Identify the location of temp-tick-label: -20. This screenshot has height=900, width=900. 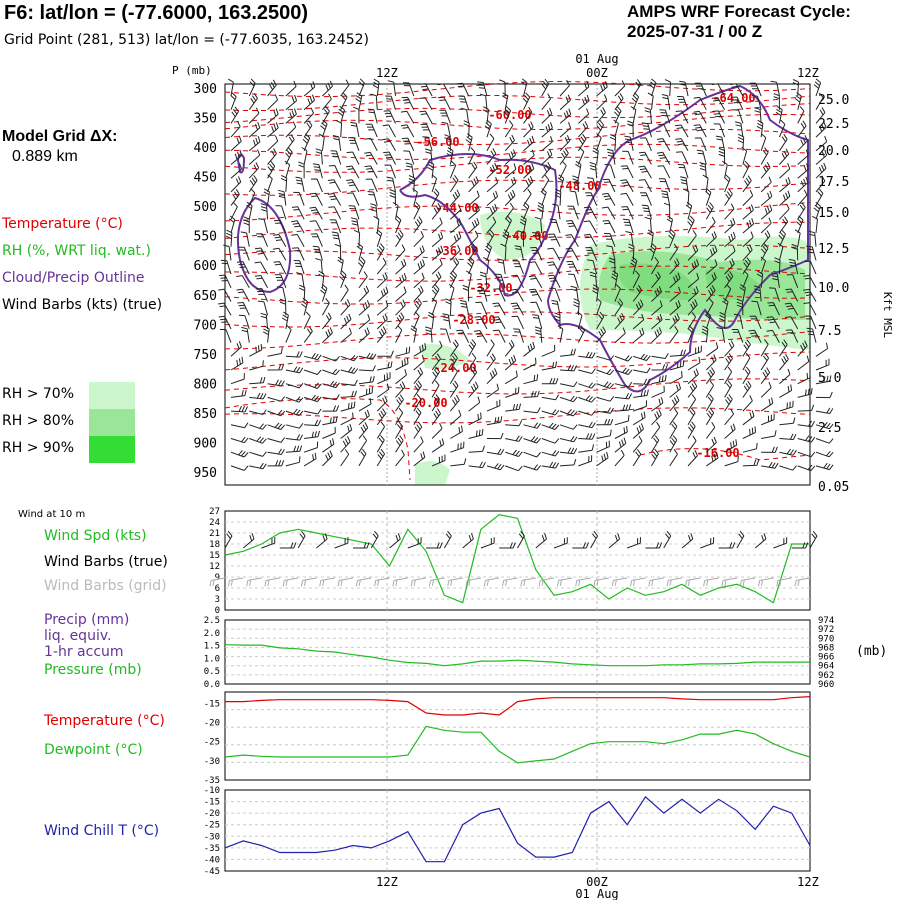
(212, 724).